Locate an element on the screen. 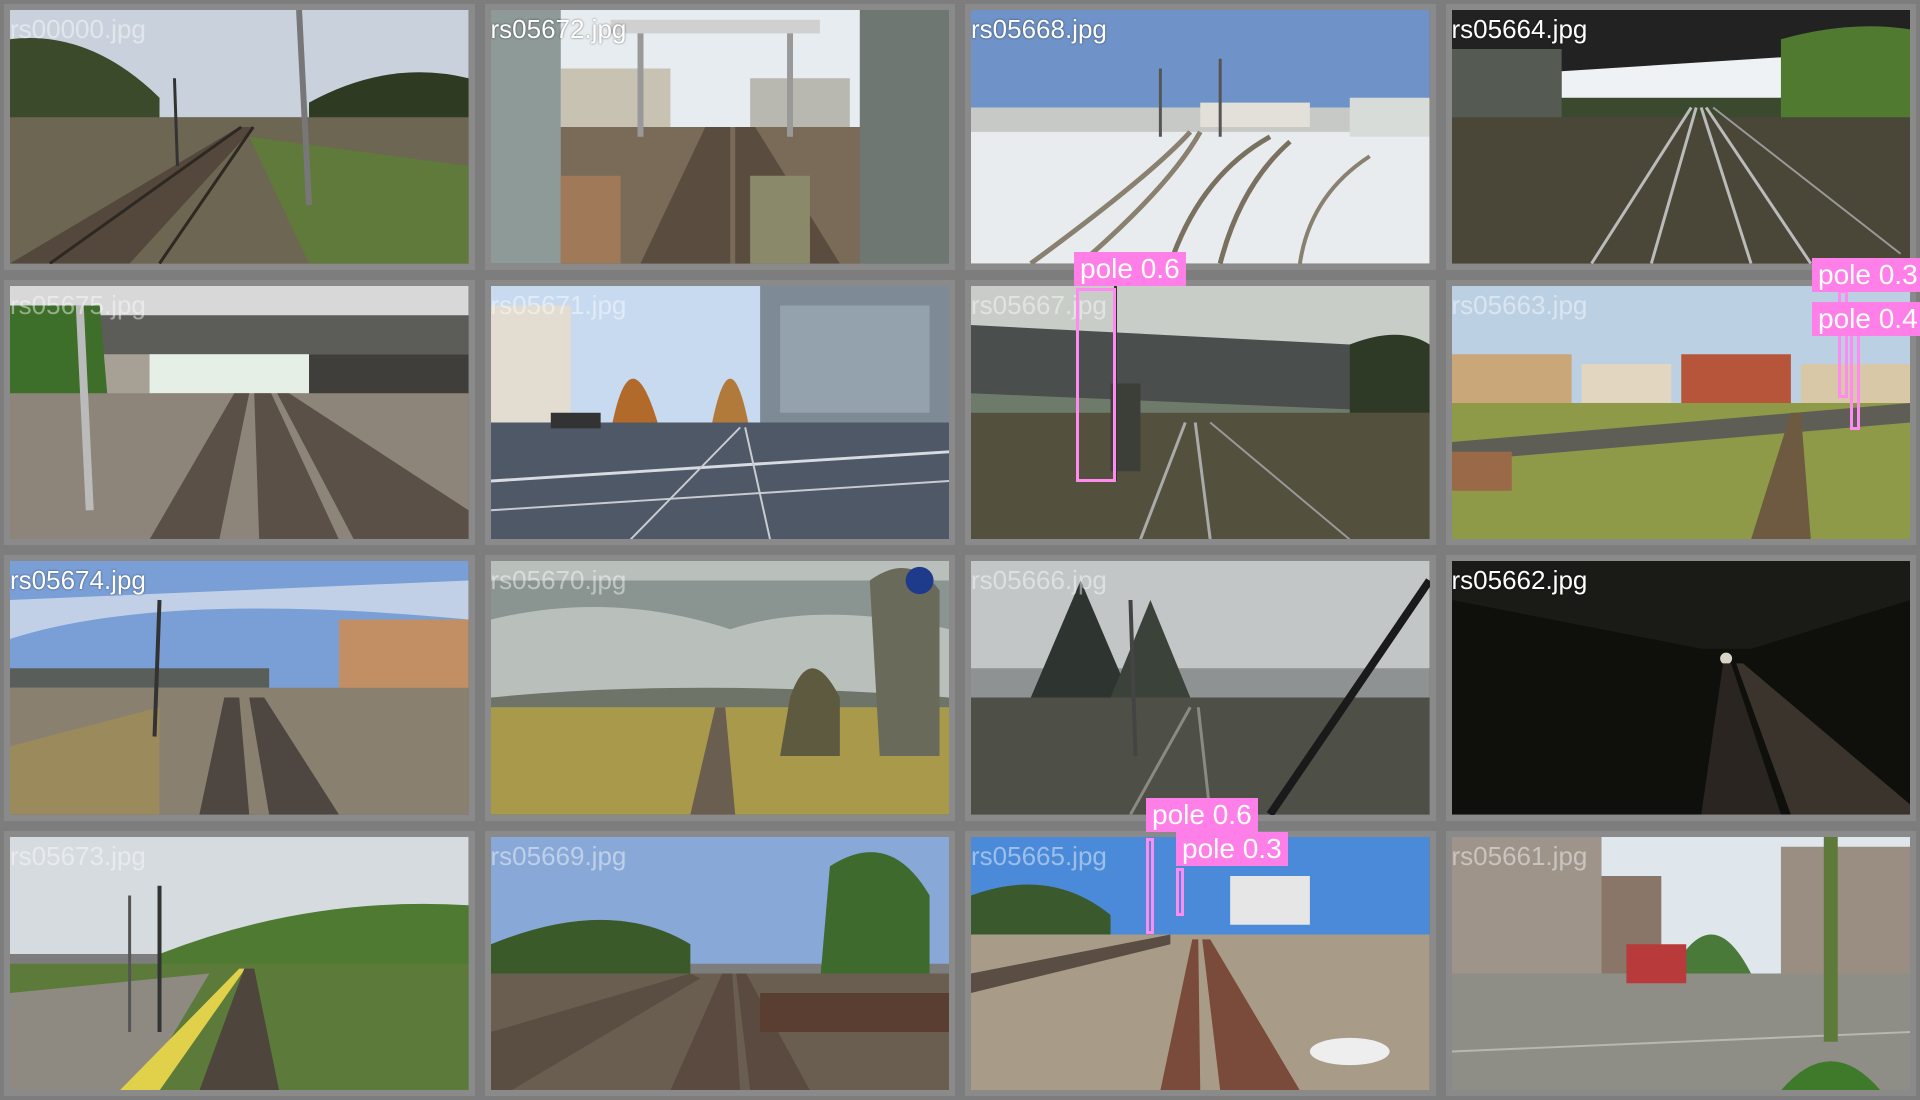 This screenshot has width=1920, height=1100. tile-rs05672: rs05672.jpg is located at coordinates (719, 137).